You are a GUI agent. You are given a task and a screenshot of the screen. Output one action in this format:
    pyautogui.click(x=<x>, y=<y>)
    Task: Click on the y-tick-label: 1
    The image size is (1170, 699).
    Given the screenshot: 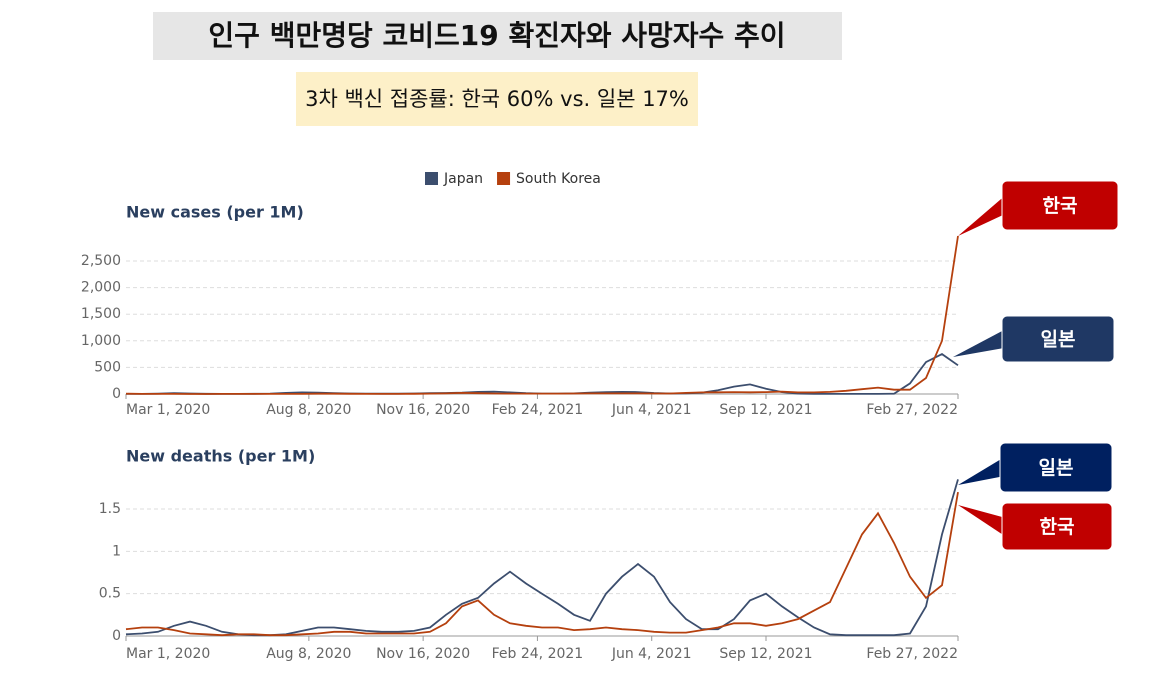 What is the action you would take?
    pyautogui.click(x=116, y=551)
    